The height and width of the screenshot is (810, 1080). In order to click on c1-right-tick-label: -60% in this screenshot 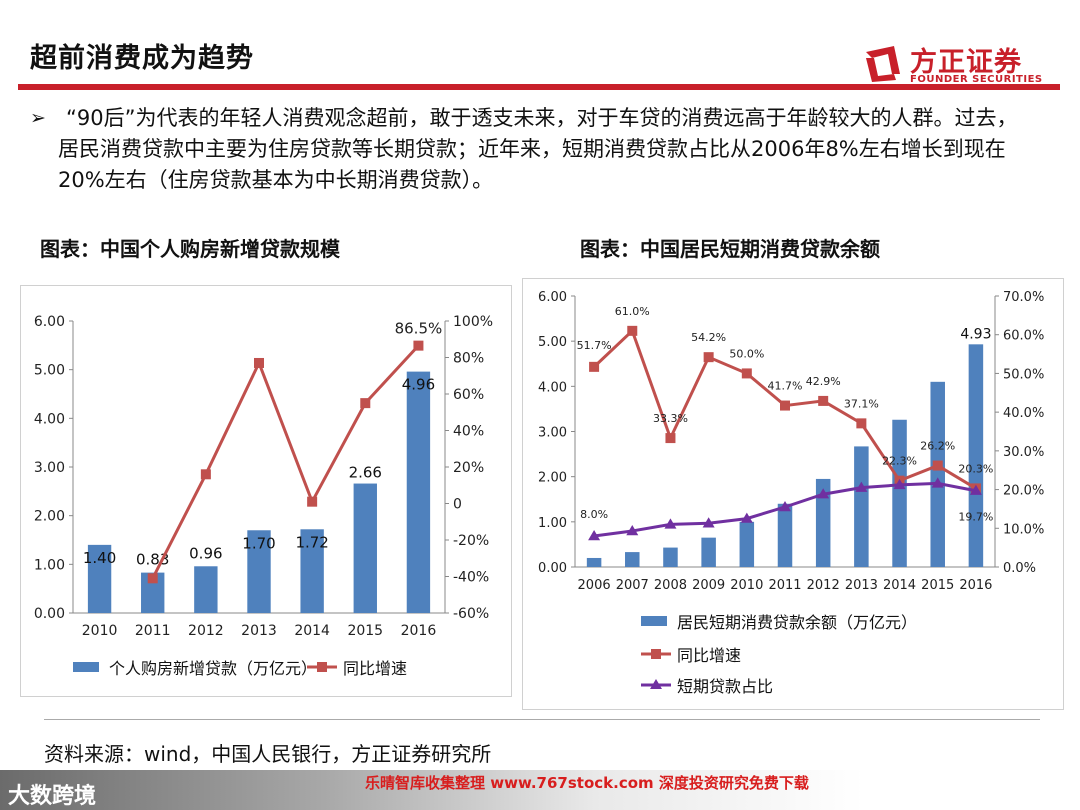, I will do `click(471, 614)`.